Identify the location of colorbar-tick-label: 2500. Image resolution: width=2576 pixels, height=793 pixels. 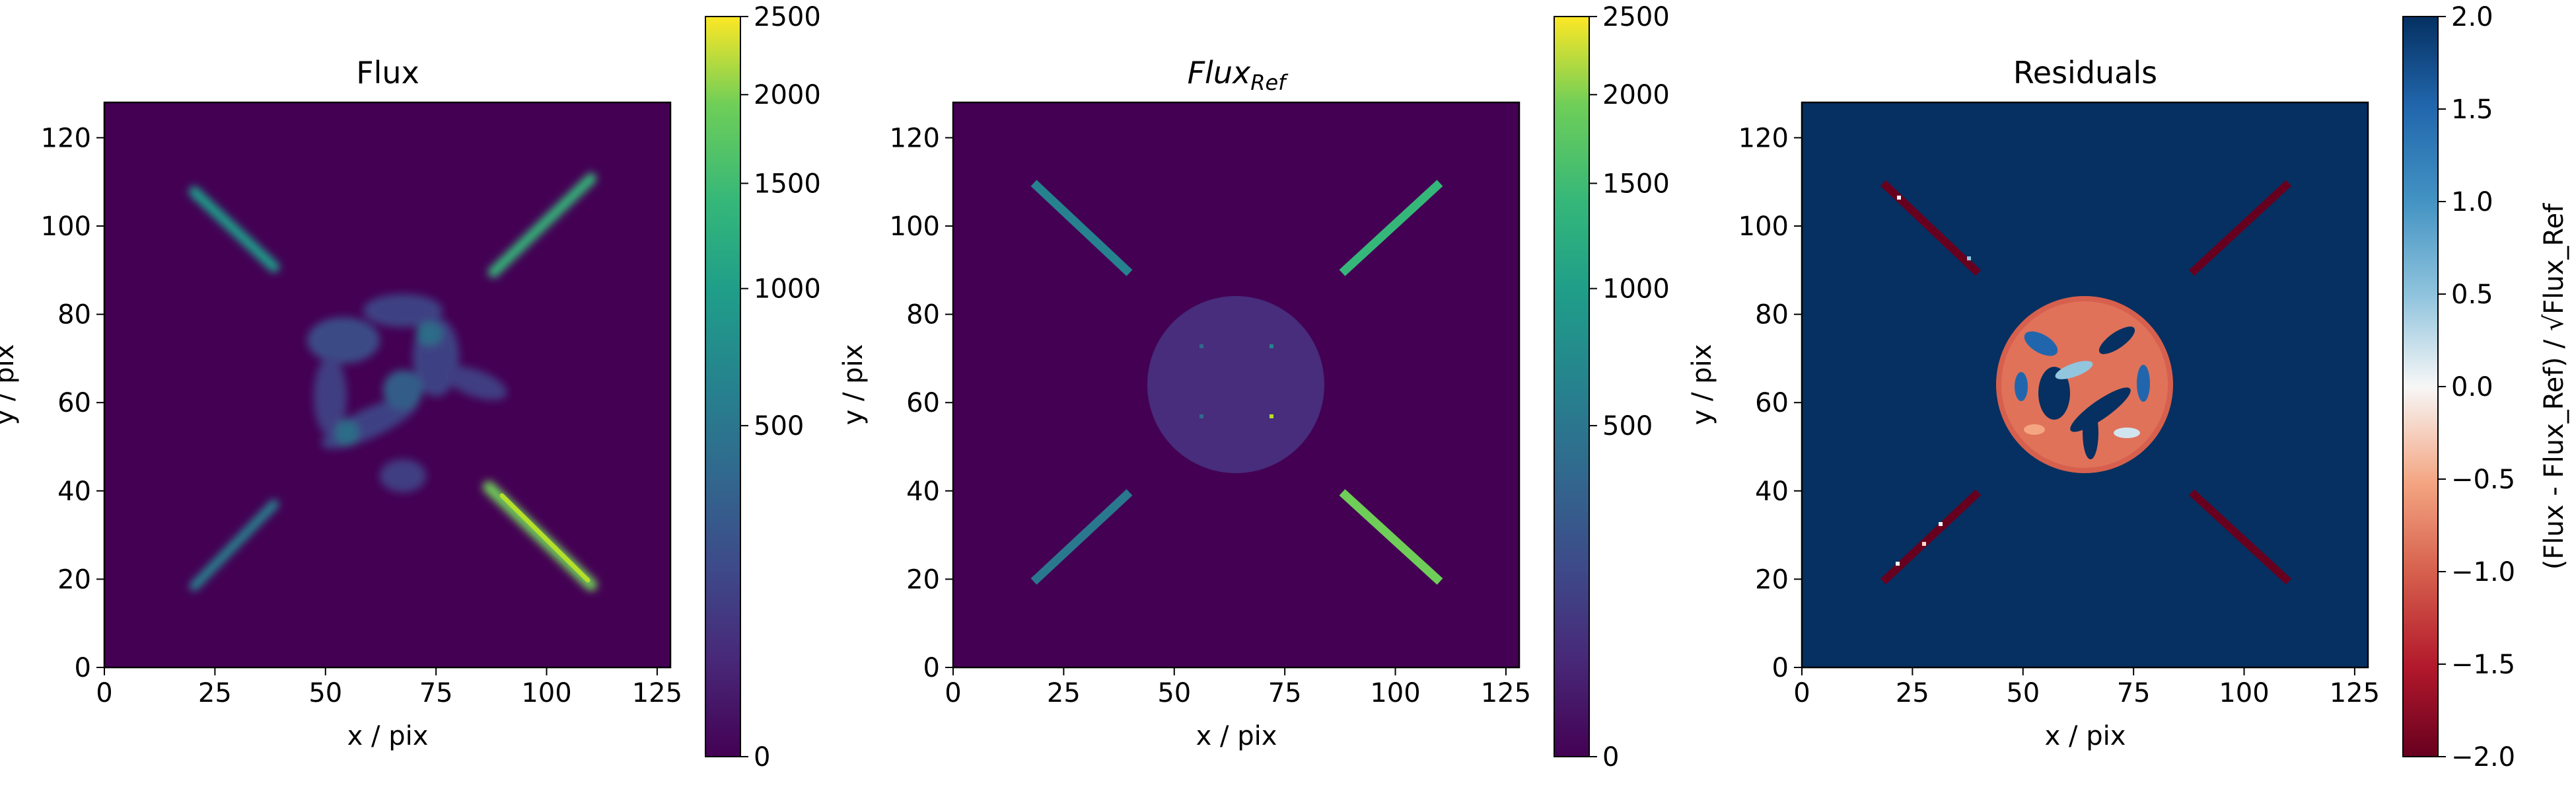
(1636, 17).